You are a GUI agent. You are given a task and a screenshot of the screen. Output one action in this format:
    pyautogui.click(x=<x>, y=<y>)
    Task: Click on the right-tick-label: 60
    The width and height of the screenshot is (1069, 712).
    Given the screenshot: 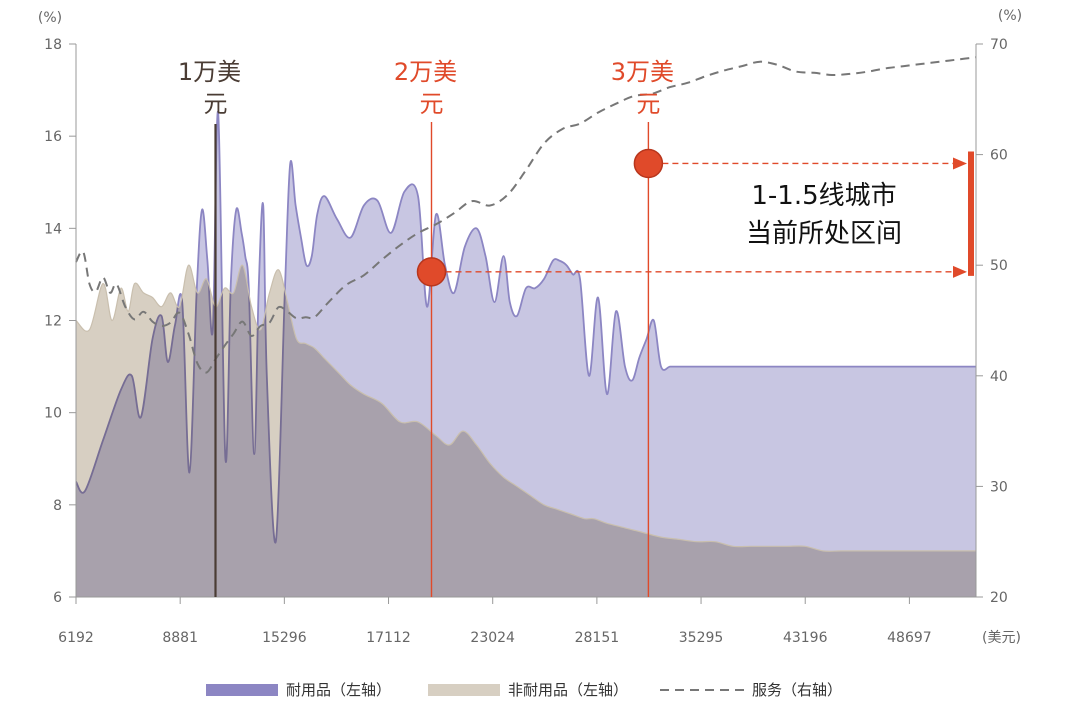 What is the action you would take?
    pyautogui.click(x=999, y=156)
    